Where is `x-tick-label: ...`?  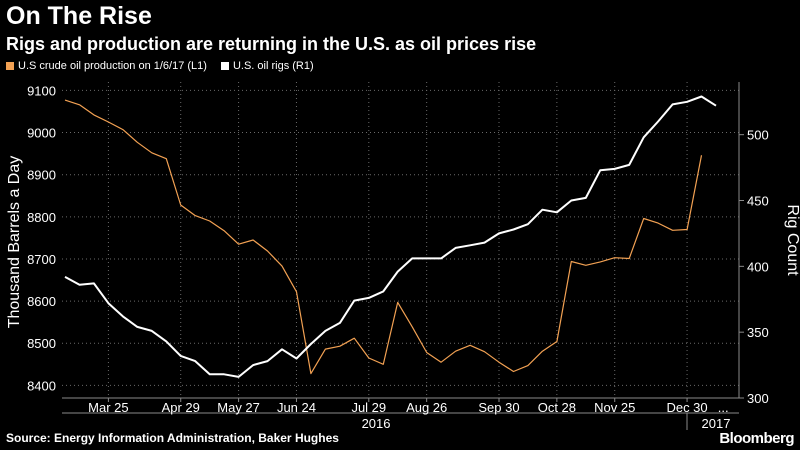 x-tick-label: ... is located at coordinates (723, 407).